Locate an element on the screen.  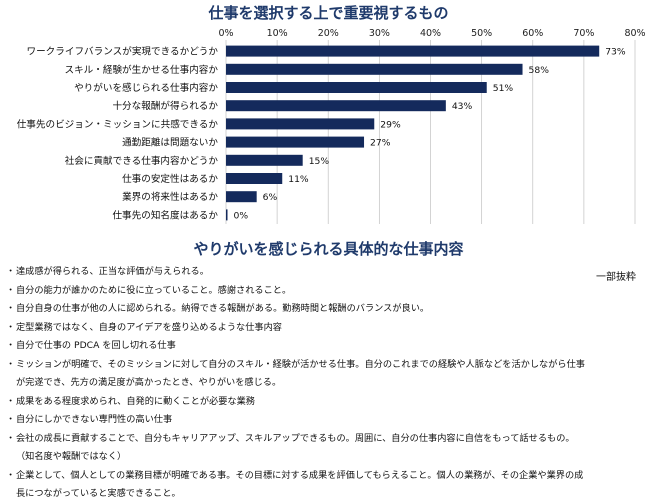
category-label: ワークライフバランスが実現できるかどうか is located at coordinates (123, 52).